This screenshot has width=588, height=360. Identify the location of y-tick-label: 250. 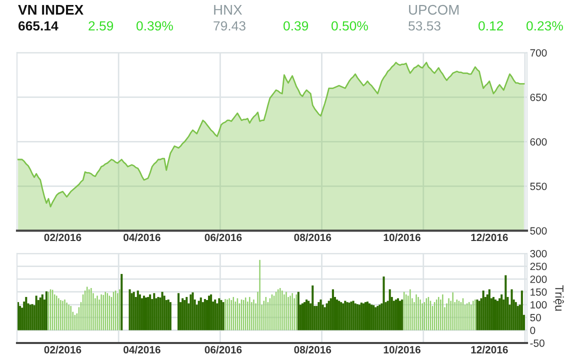
(538, 266).